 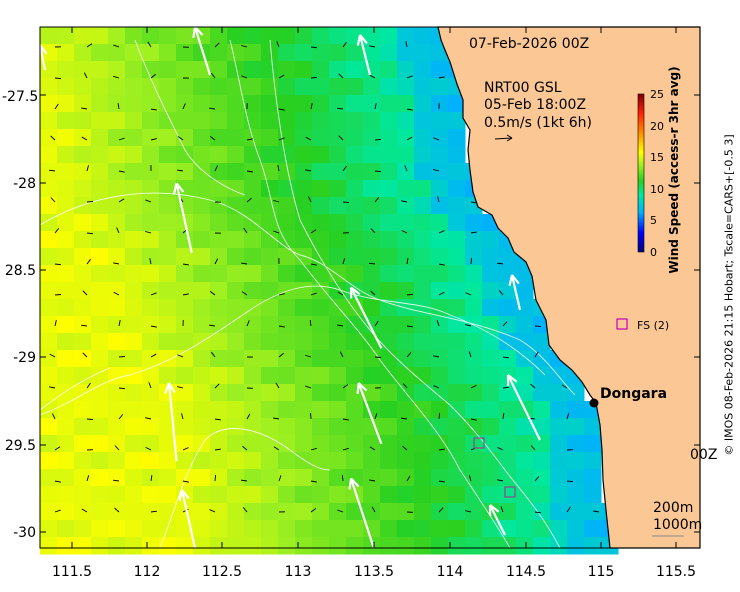 I want to click on obs-source-label: NRT00 GSL, so click(x=523, y=88).